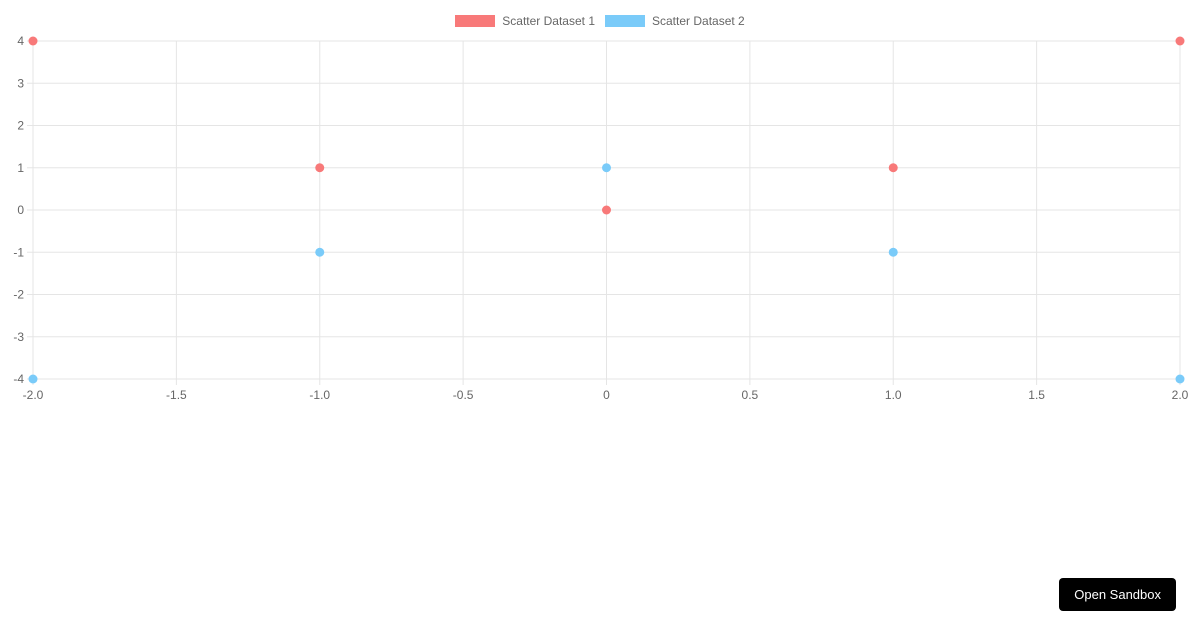  What do you see at coordinates (463, 395) in the screenshot?
I see `x-tick-label: -0.5` at bounding box center [463, 395].